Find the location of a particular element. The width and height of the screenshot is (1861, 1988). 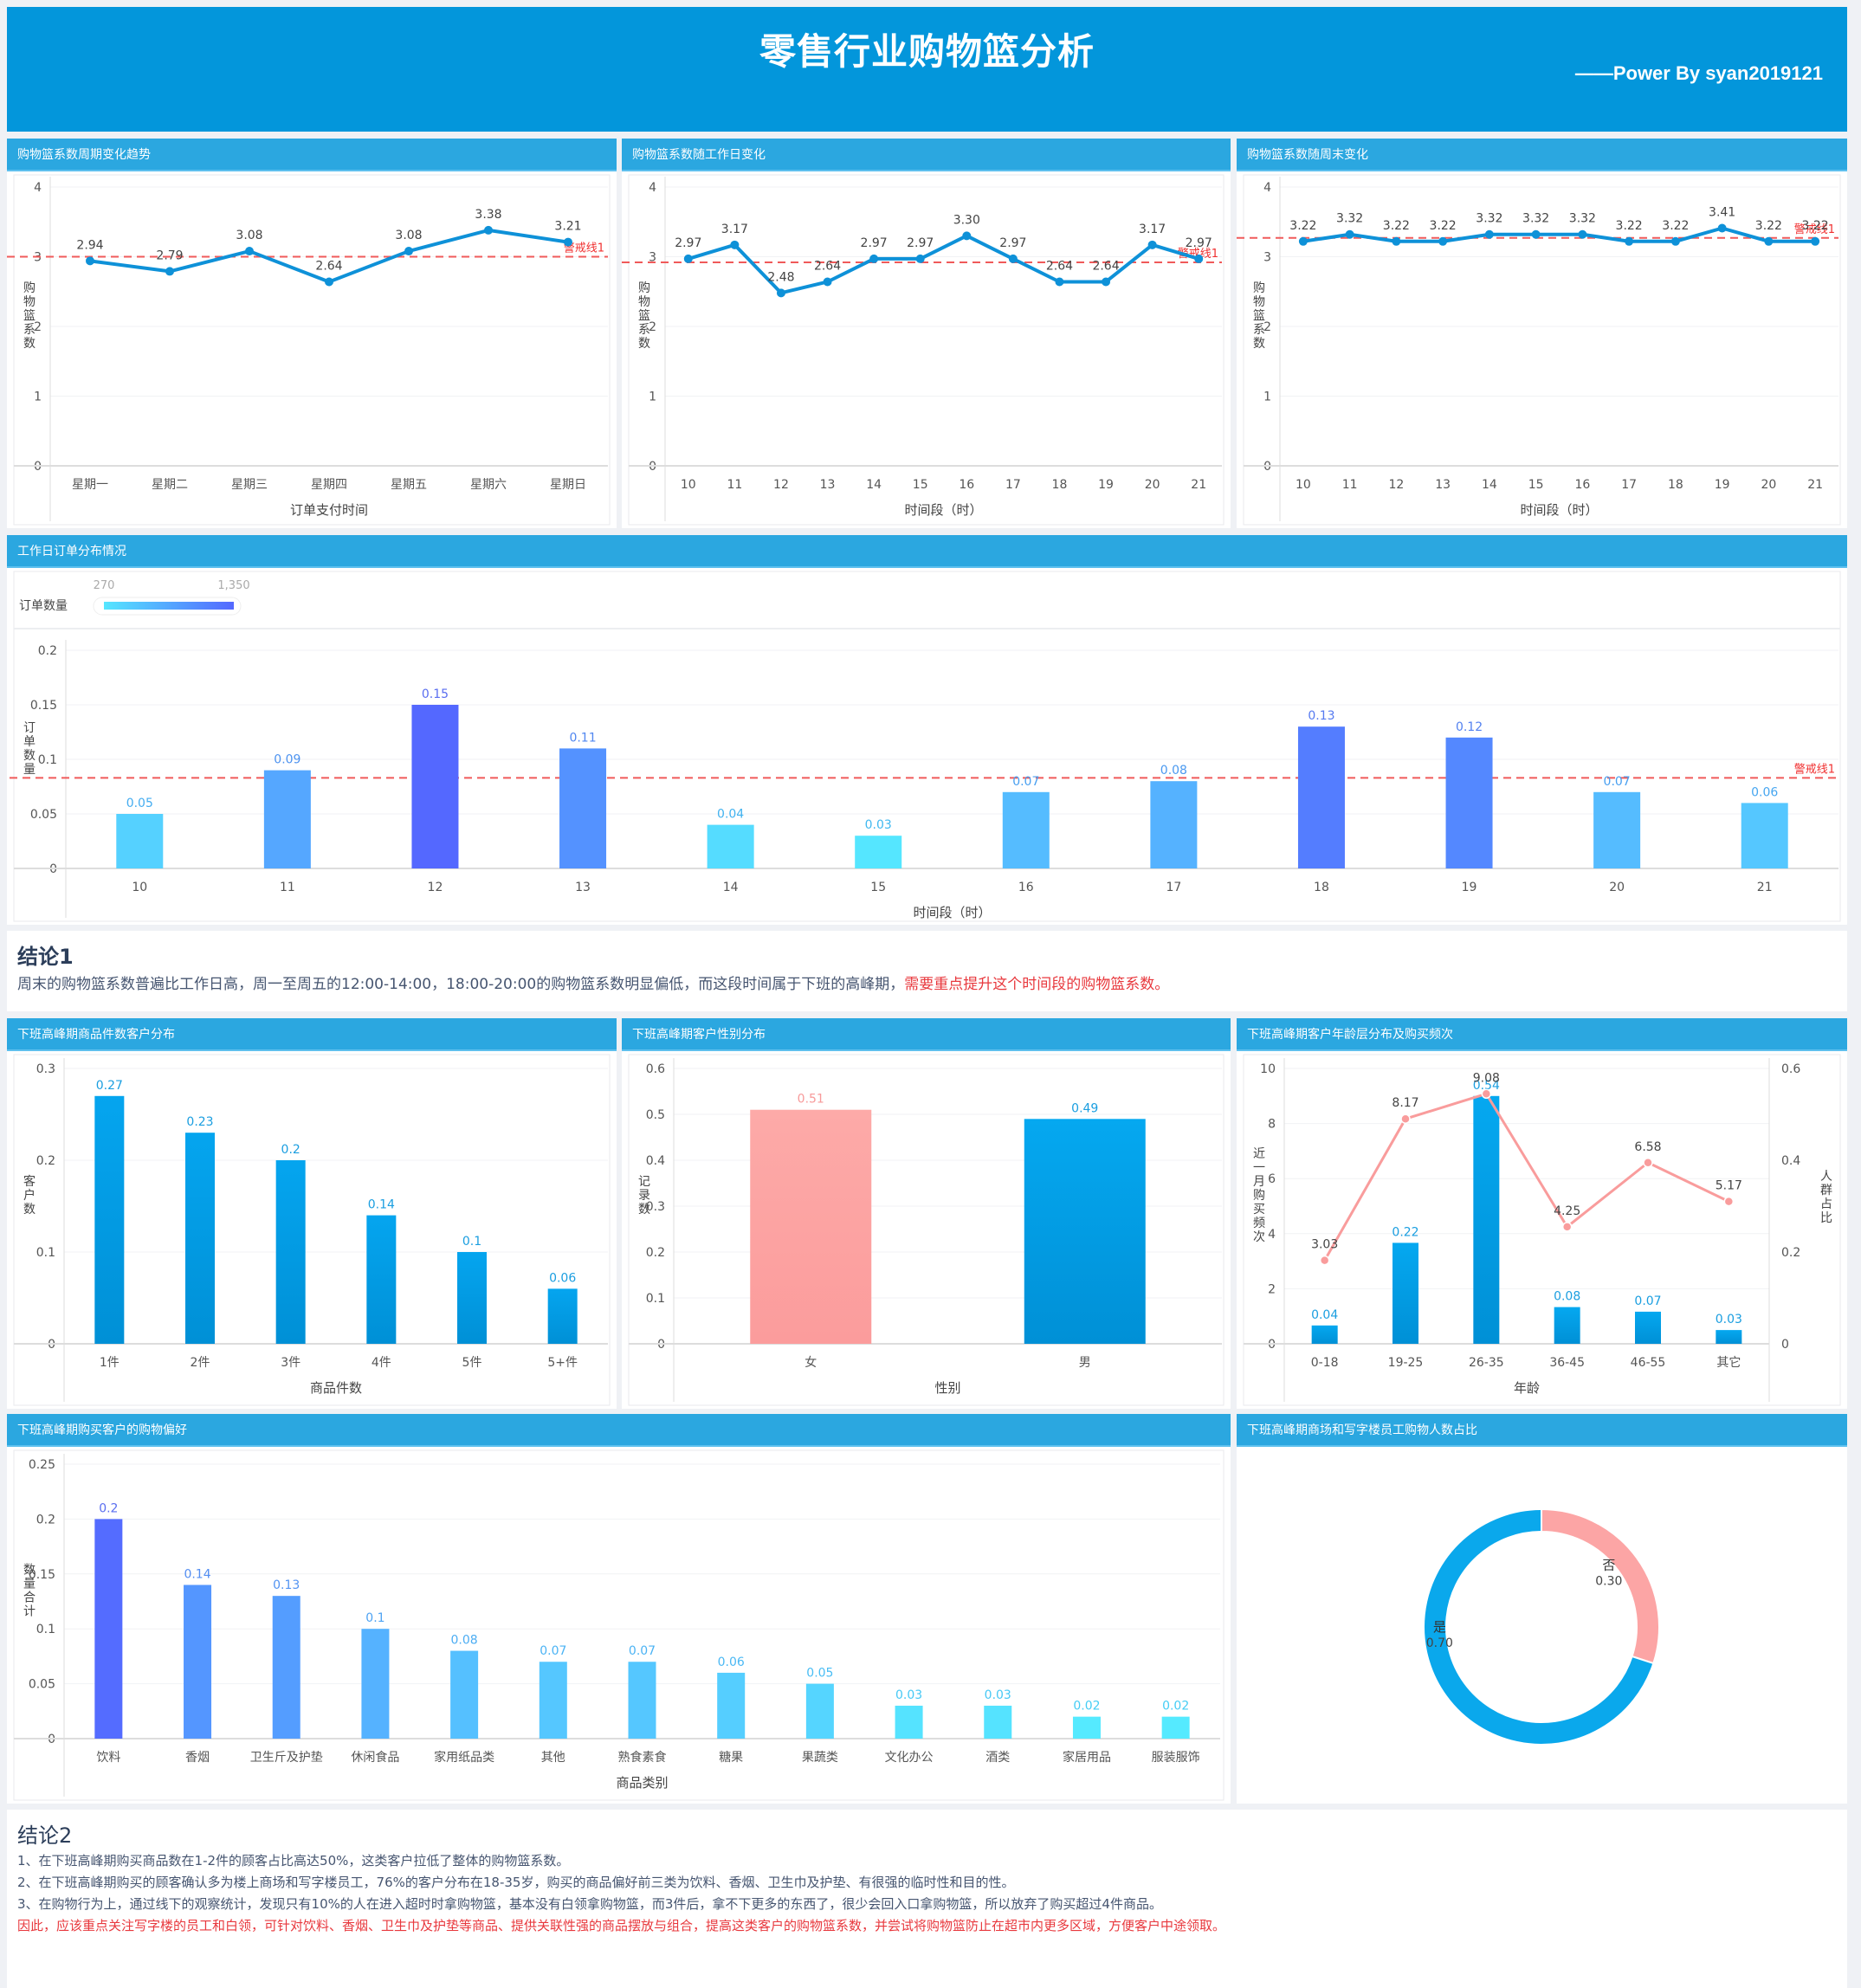

bar-value-label: 0.04 is located at coordinates (1324, 1315).